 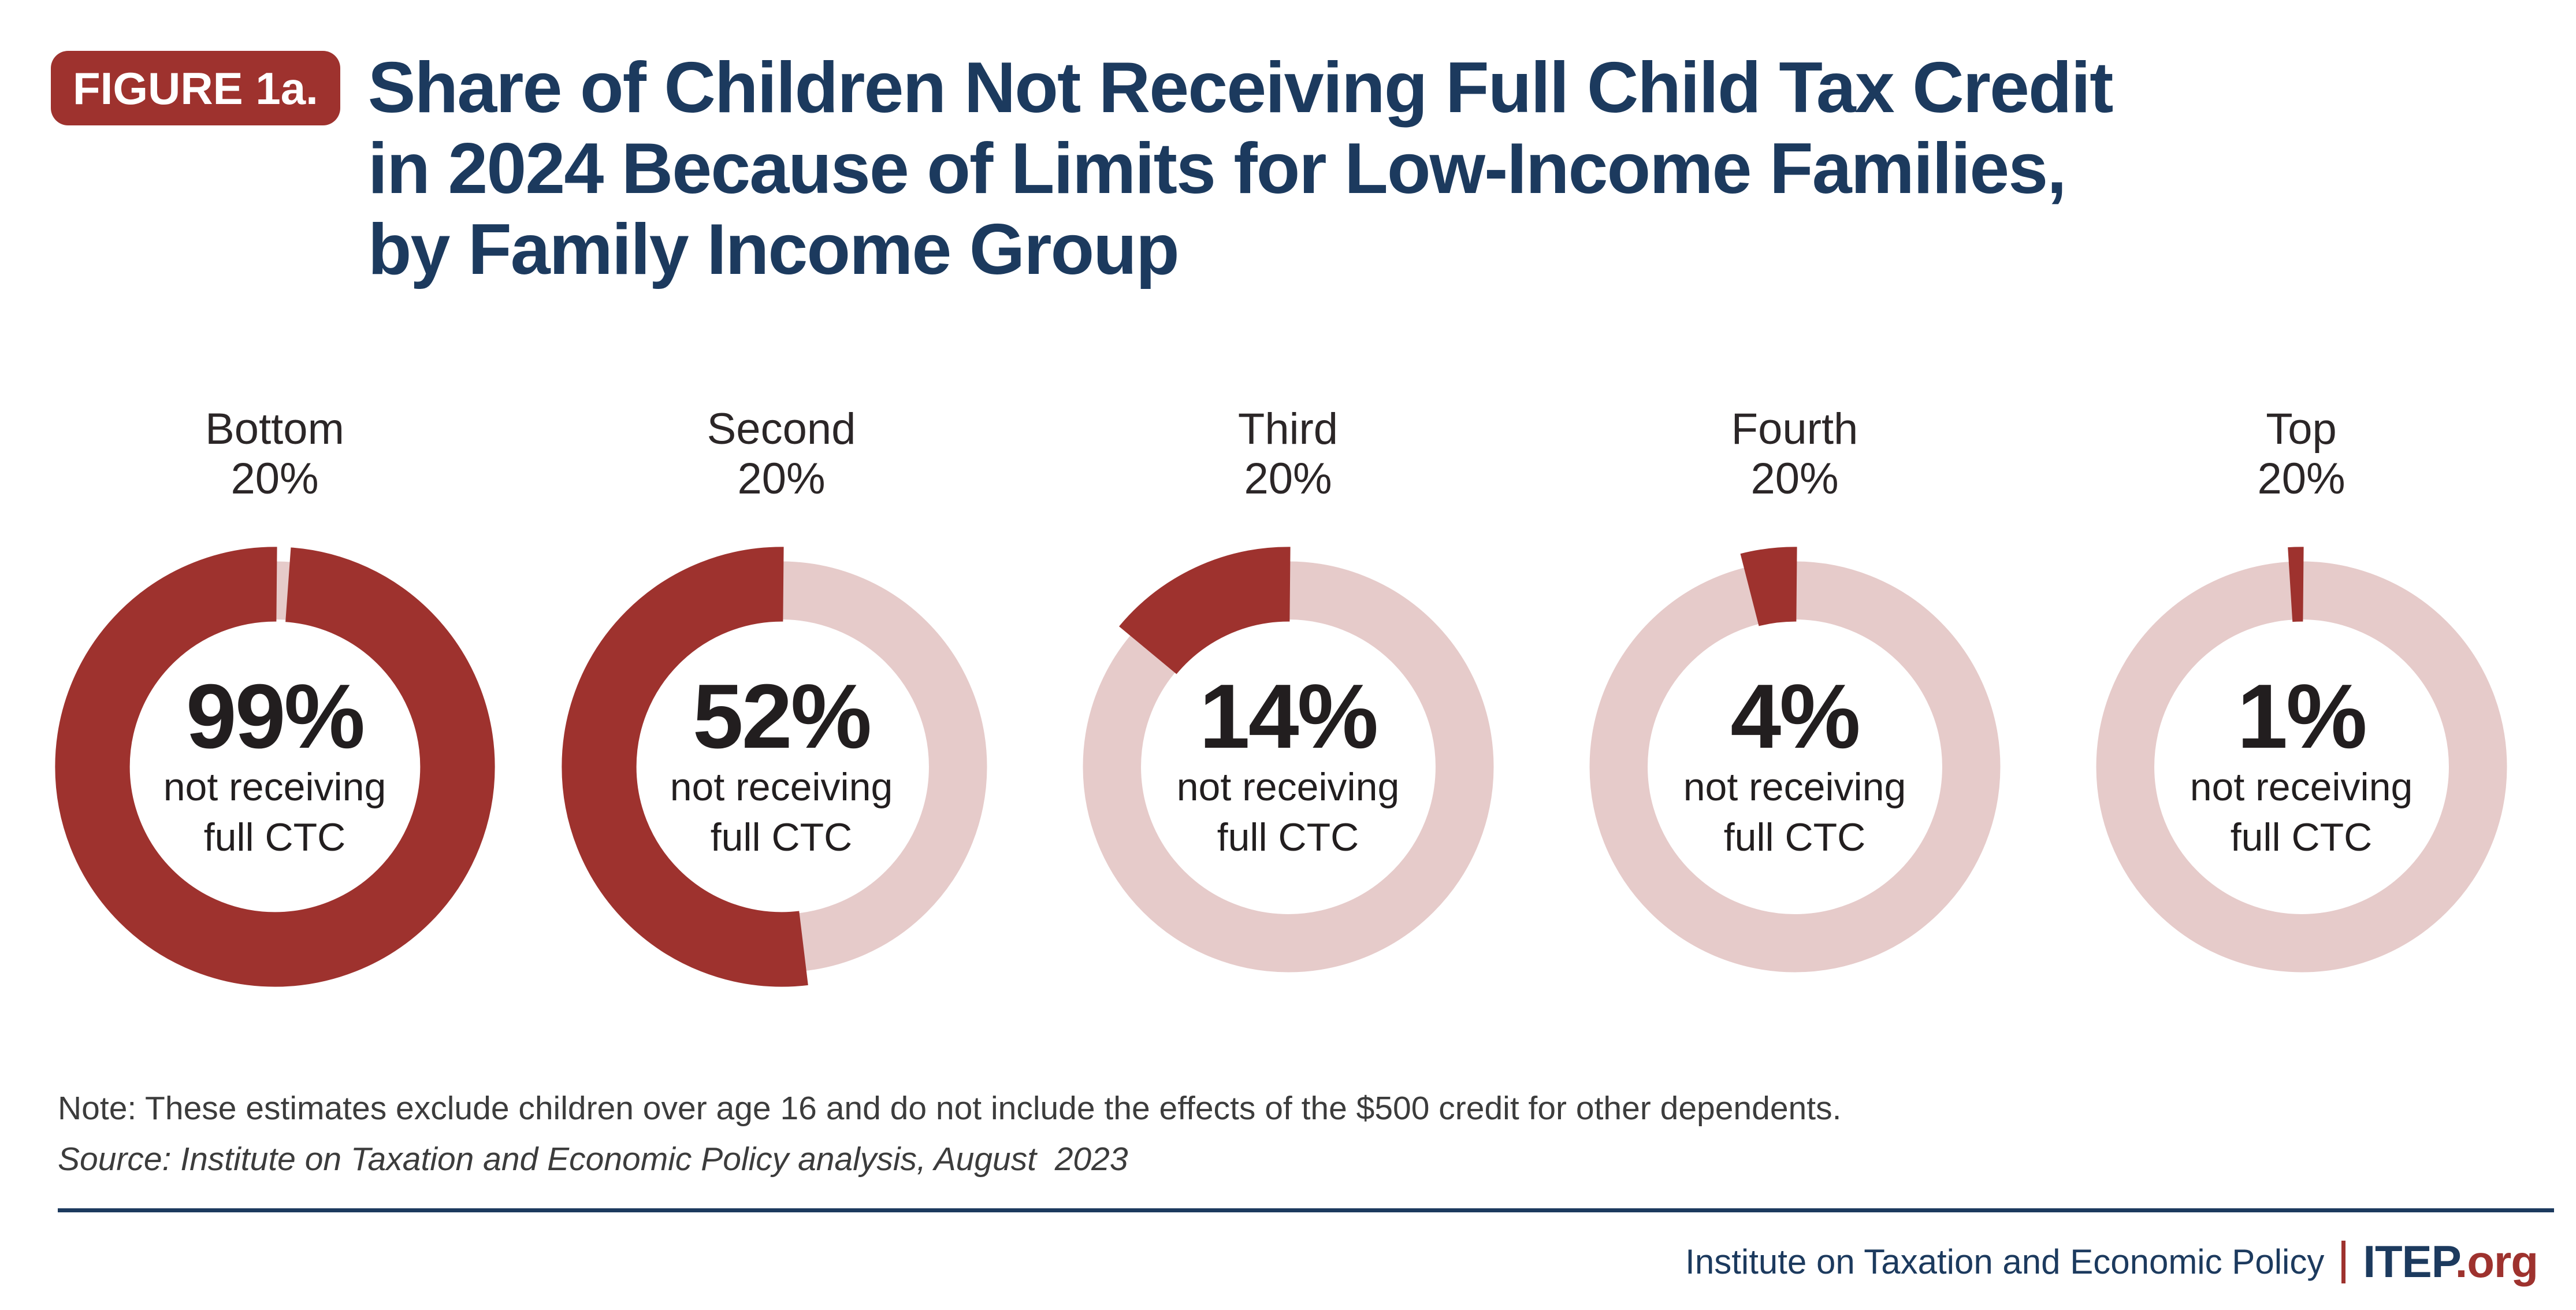 I want to click on income-group-label-line1: Fourth, so click(x=1794, y=429).